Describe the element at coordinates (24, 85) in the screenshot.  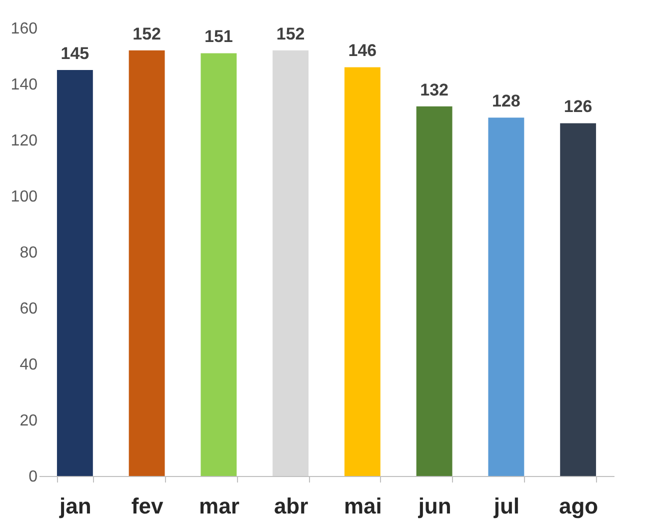
I see `y-tick-label: 140` at that location.